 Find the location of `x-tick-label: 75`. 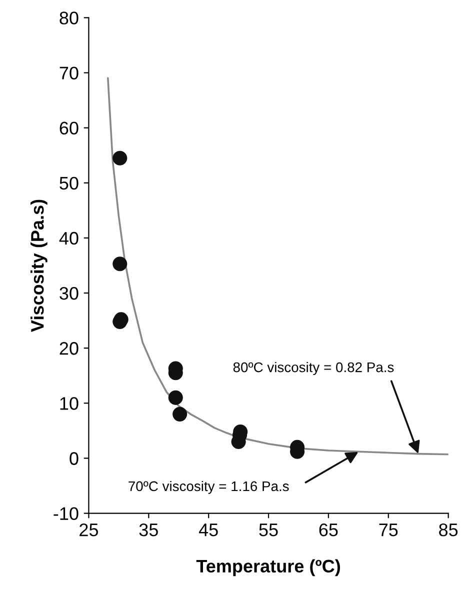

x-tick-label: 75 is located at coordinates (388, 530).